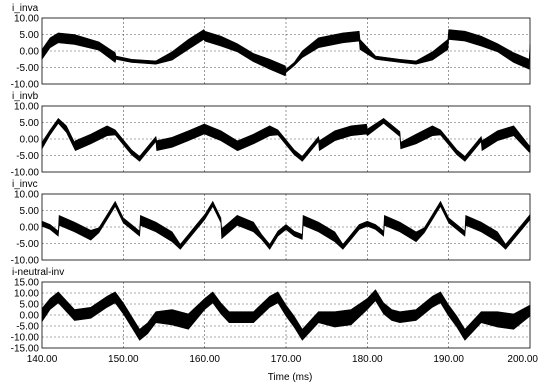 Image resolution: width=542 pixels, height=386 pixels. I want to click on x-tick-label: 140.00, so click(42, 359).